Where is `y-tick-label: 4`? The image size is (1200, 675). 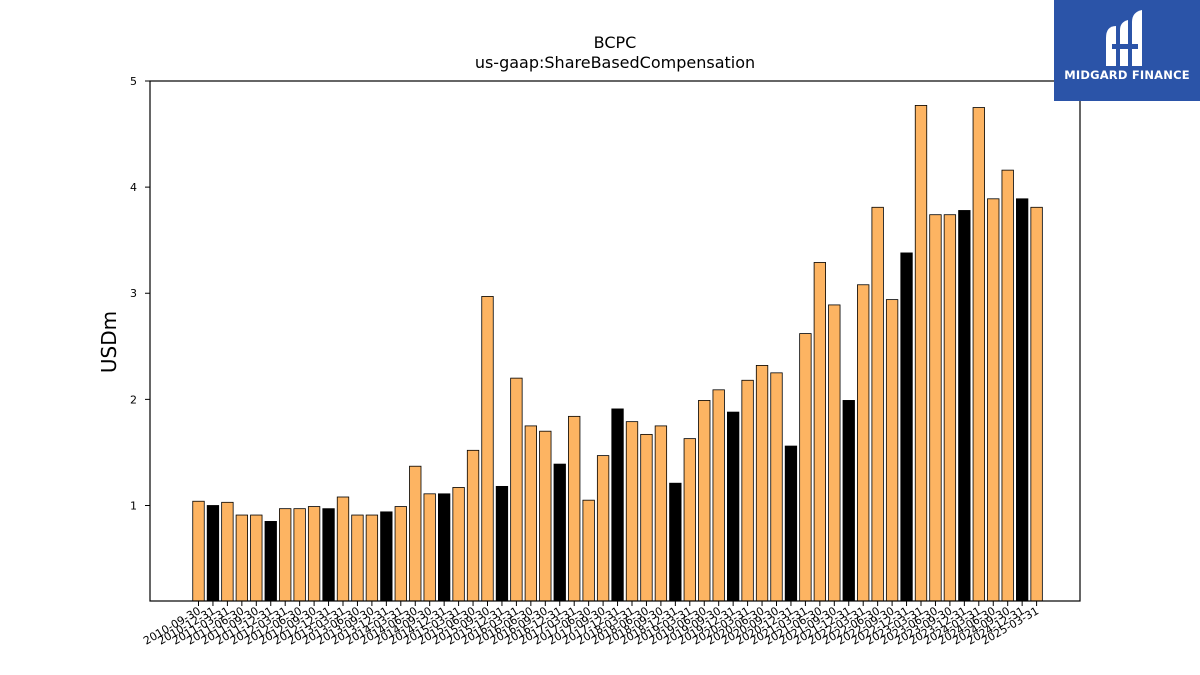
y-tick-label: 4 is located at coordinates (133, 187).